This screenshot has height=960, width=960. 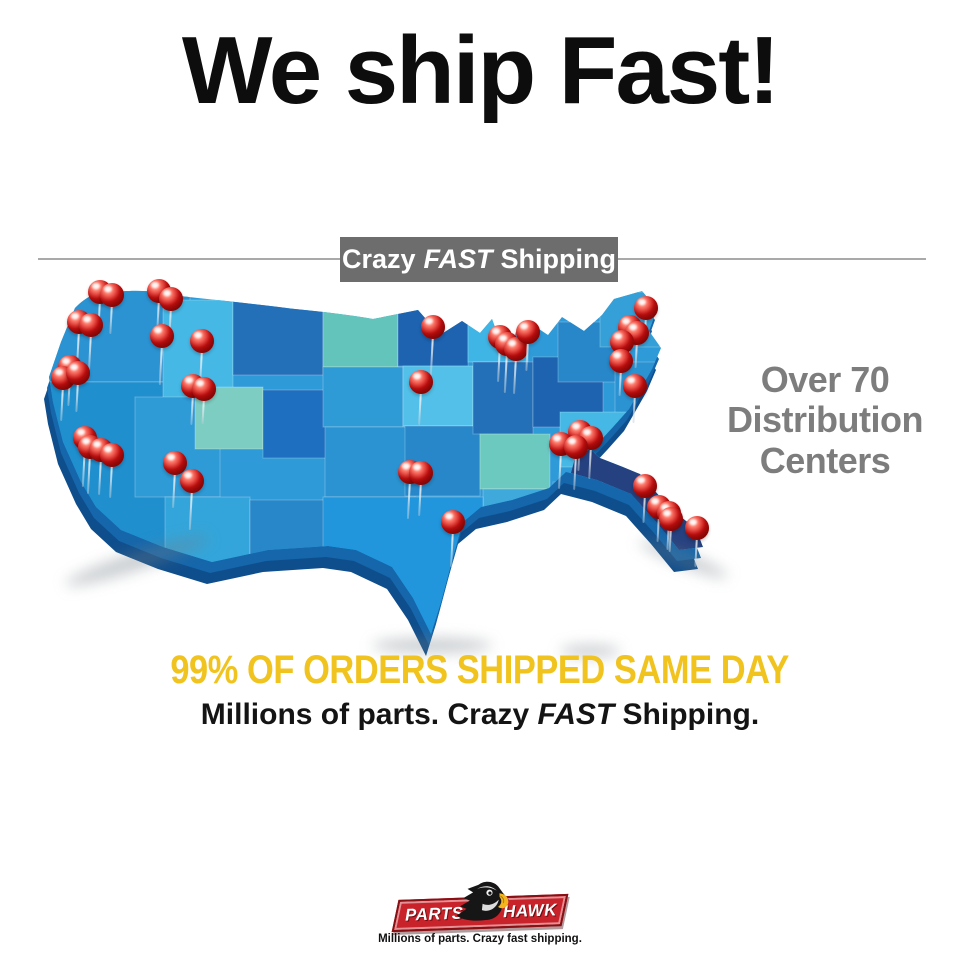 I want to click on logo-banner: PARTS HAWK, so click(x=480, y=907).